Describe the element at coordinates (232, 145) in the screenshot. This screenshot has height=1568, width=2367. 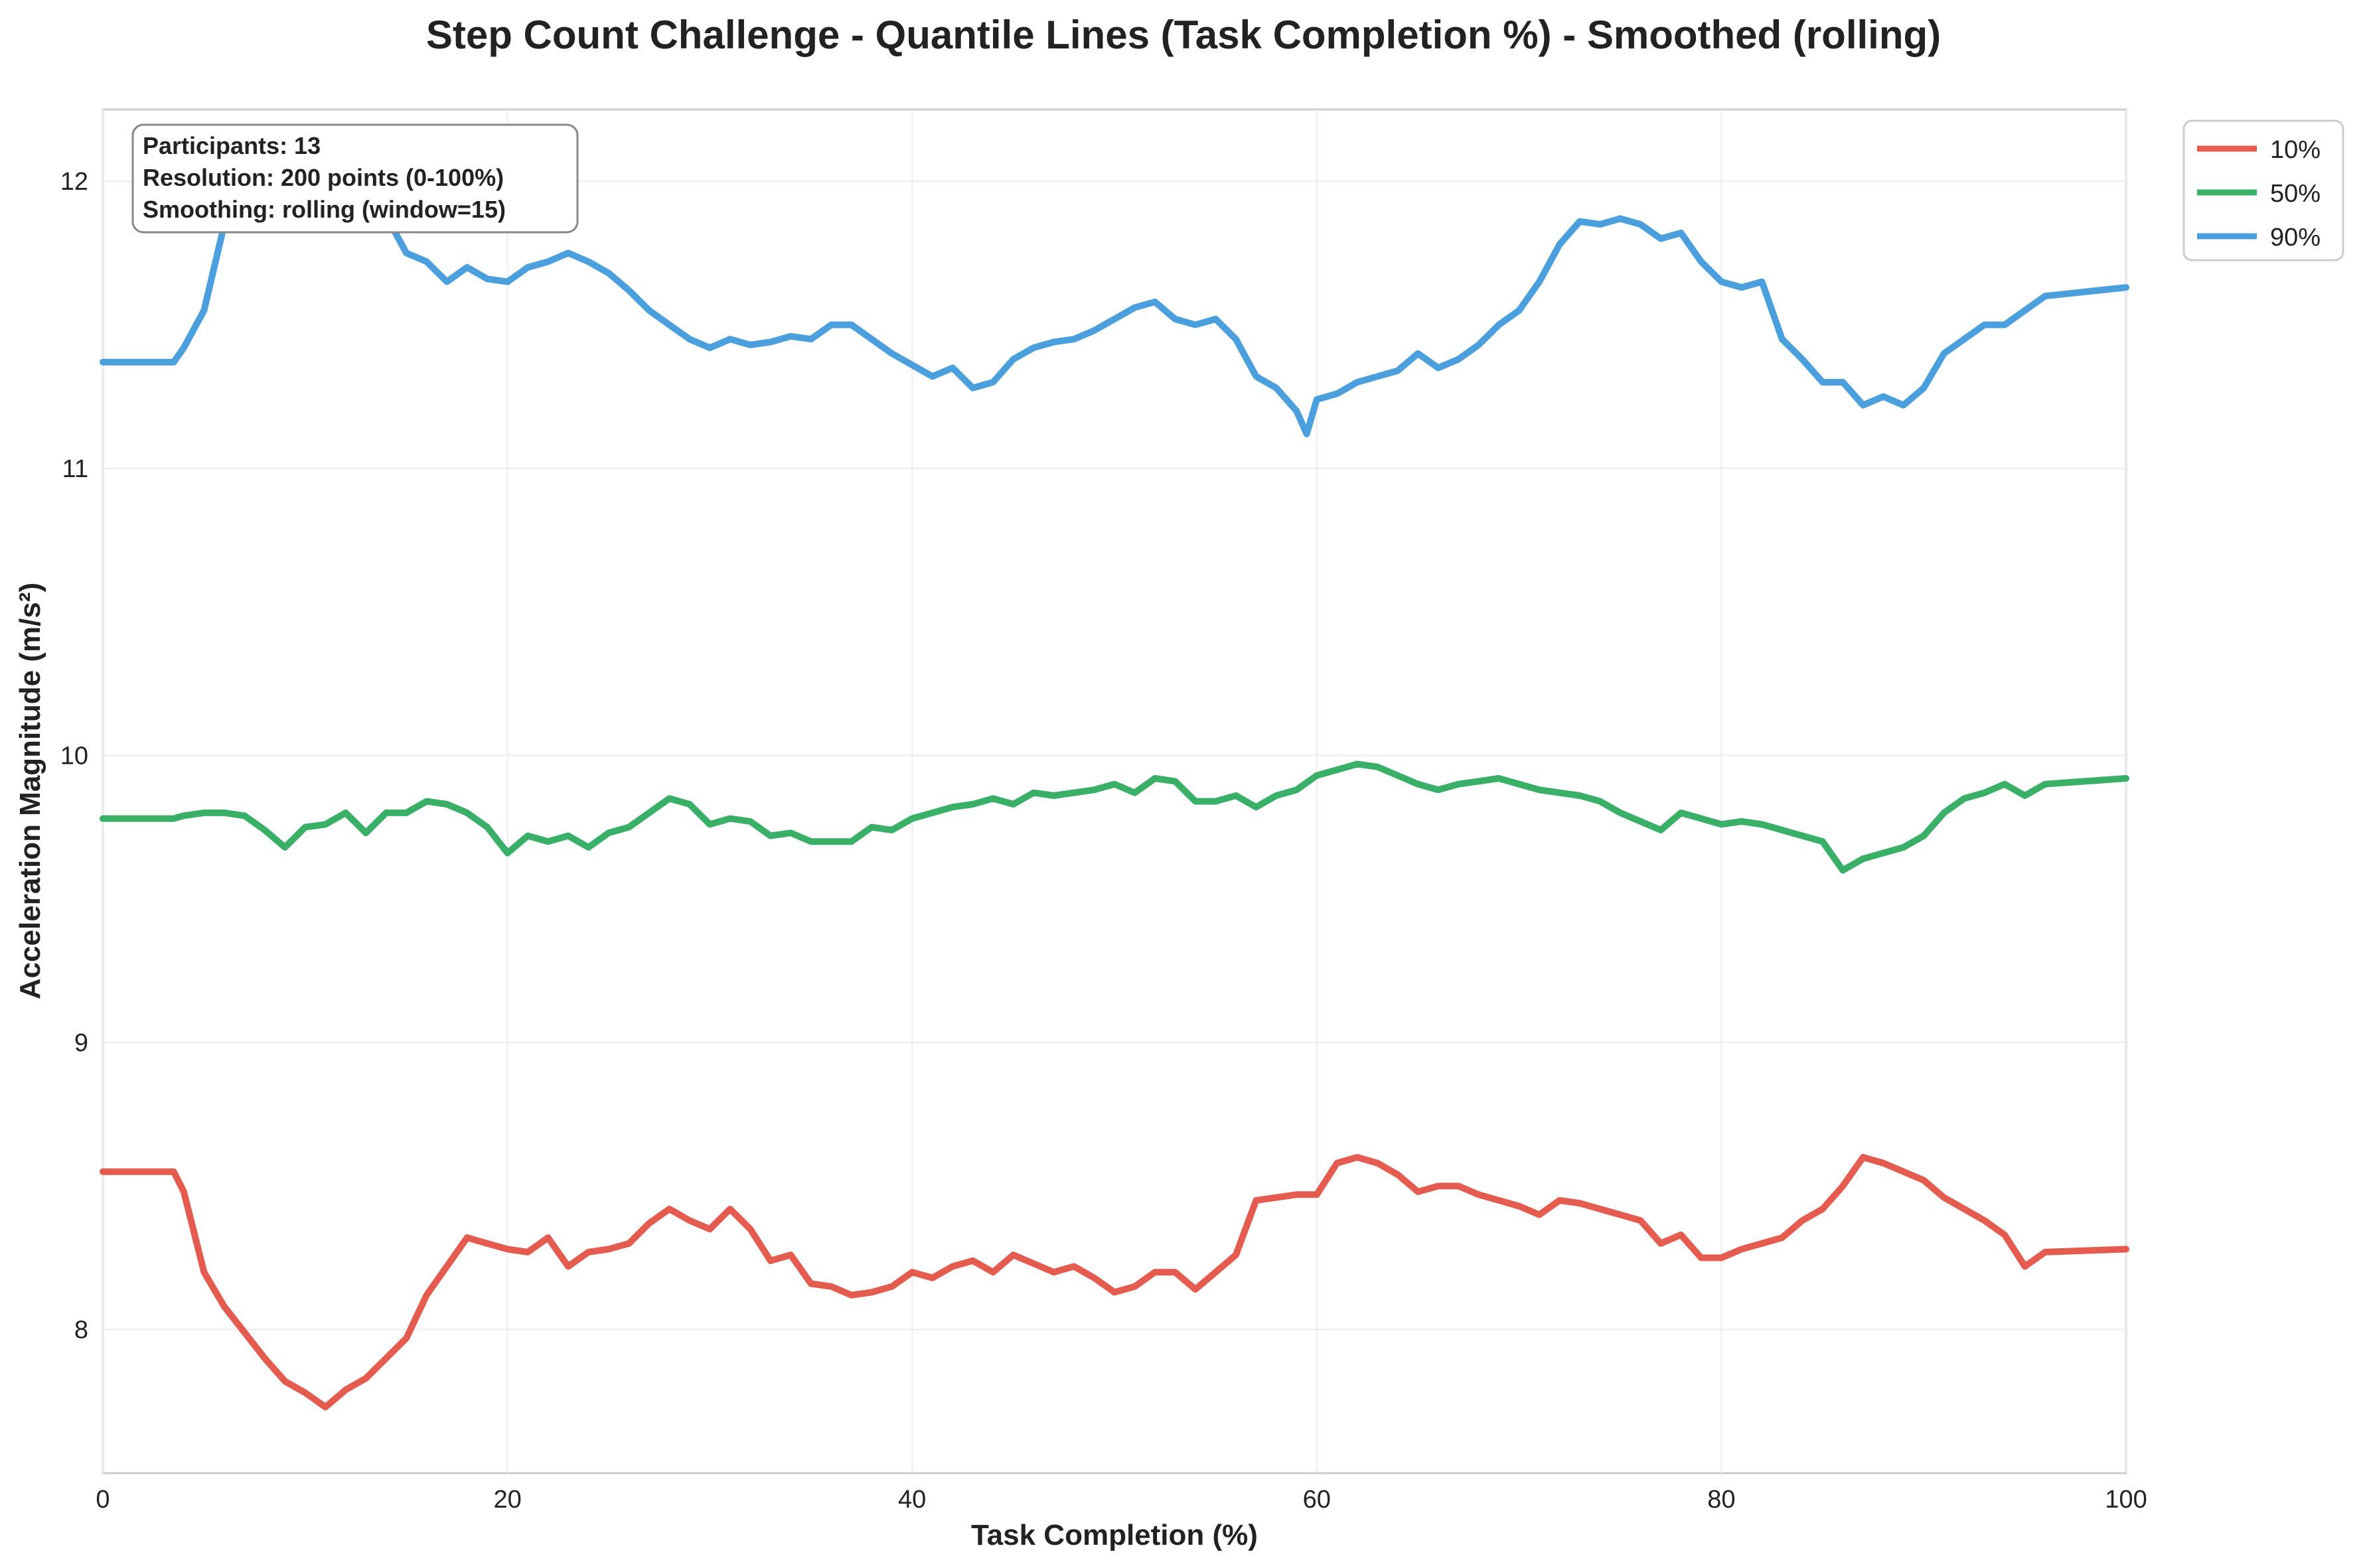
I see `info-participants: Participants: 13` at that location.